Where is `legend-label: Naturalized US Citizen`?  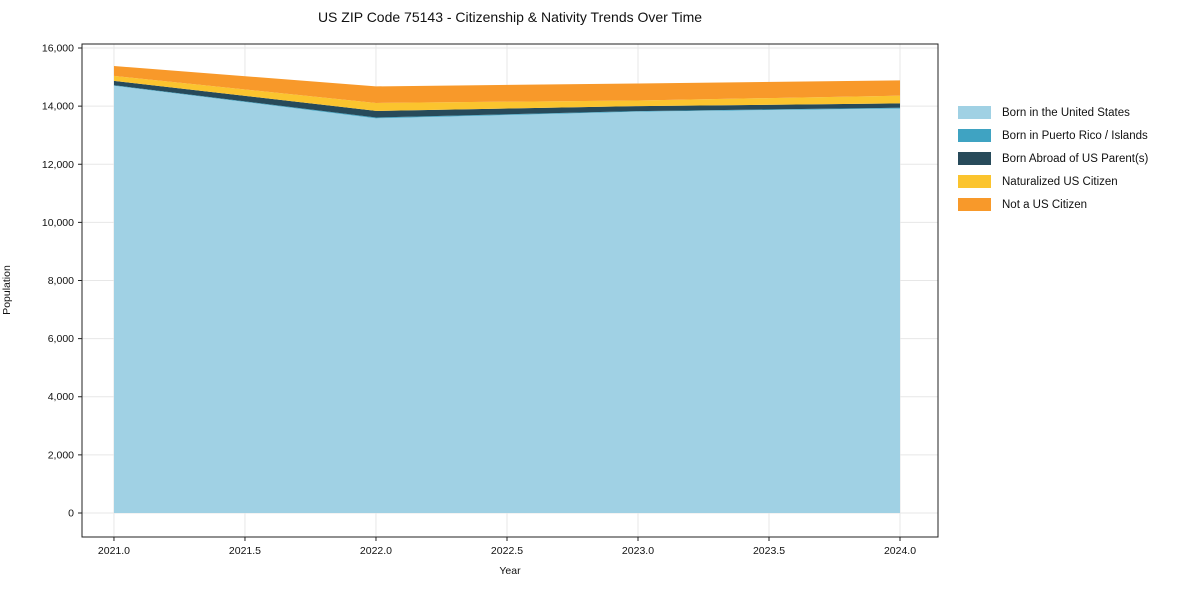 legend-label: Naturalized US Citizen is located at coordinates (1060, 181).